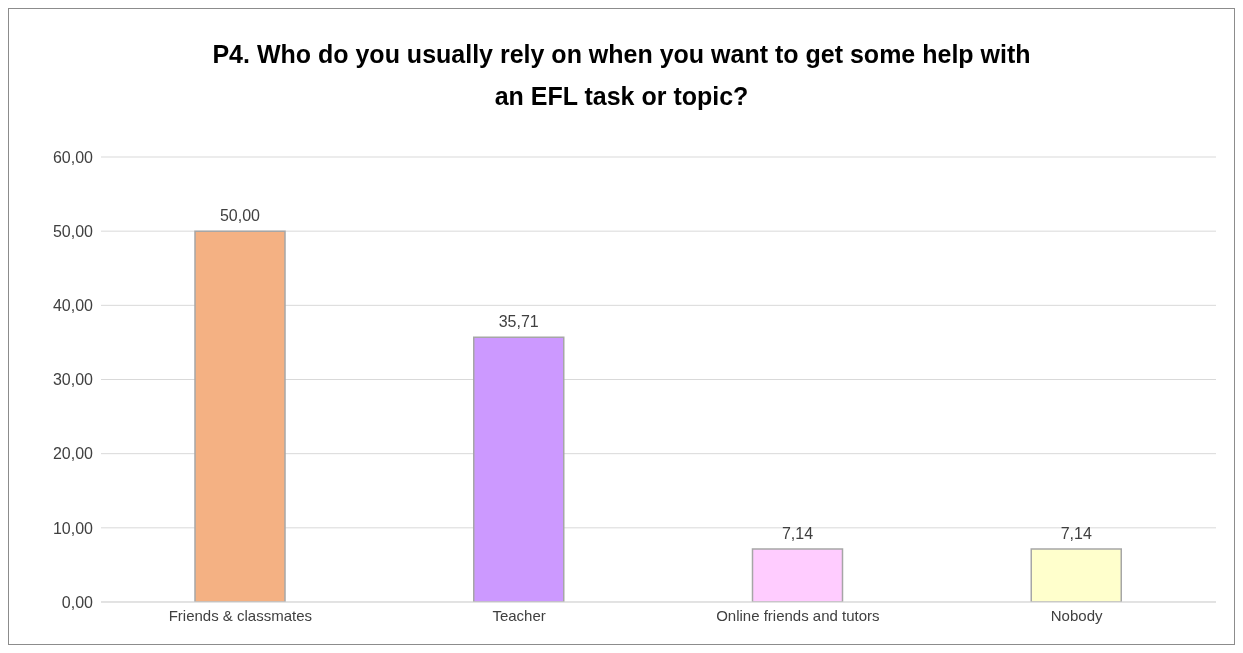  I want to click on y-tick-label: 30,00, so click(73, 380).